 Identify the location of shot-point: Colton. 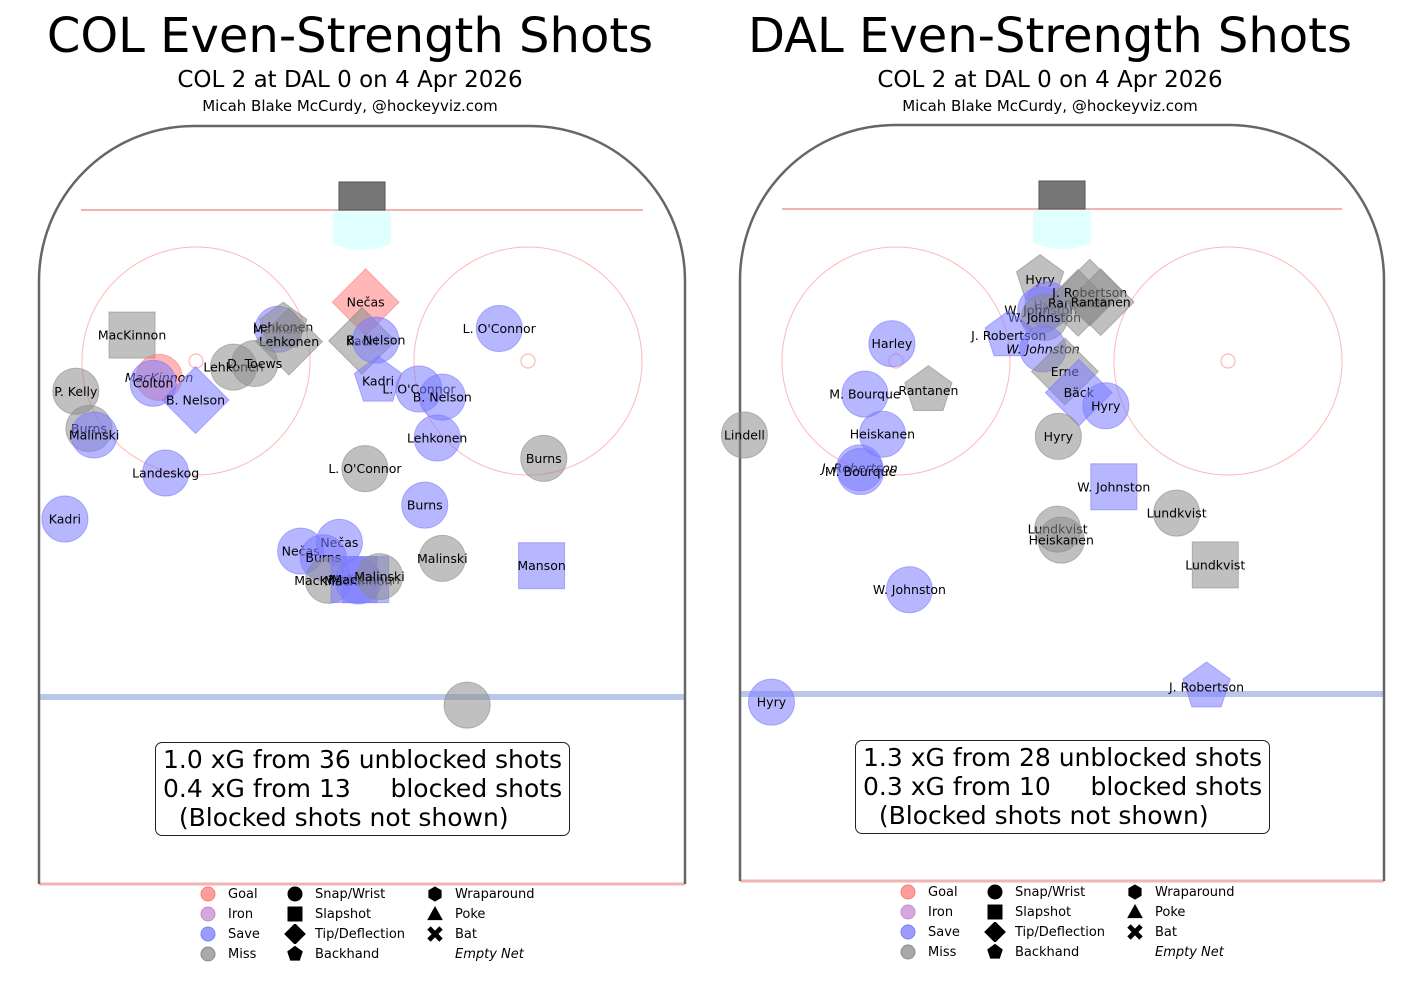
(153, 383).